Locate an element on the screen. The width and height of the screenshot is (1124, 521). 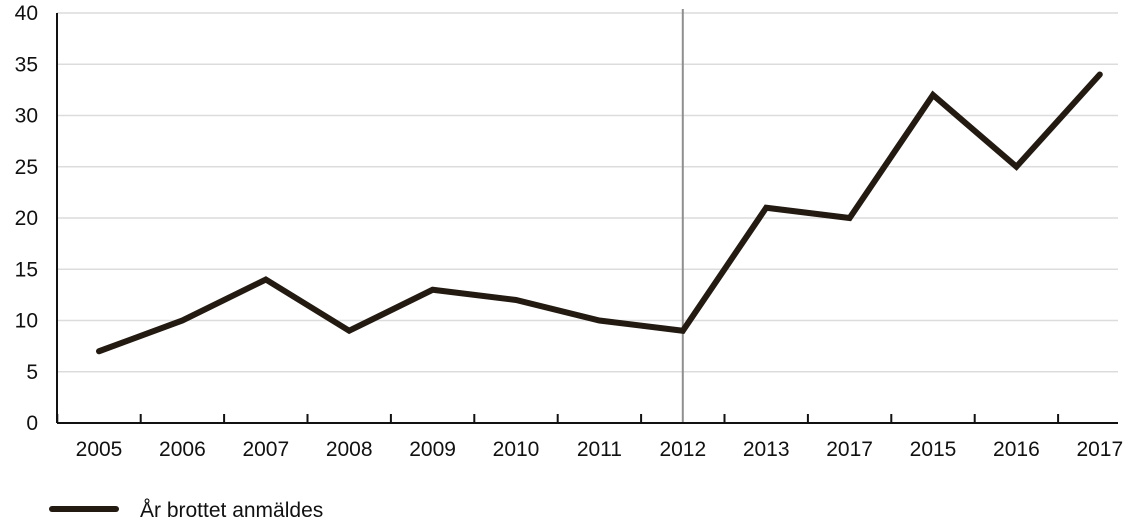
y-tick-label: 25 is located at coordinates (26, 167).